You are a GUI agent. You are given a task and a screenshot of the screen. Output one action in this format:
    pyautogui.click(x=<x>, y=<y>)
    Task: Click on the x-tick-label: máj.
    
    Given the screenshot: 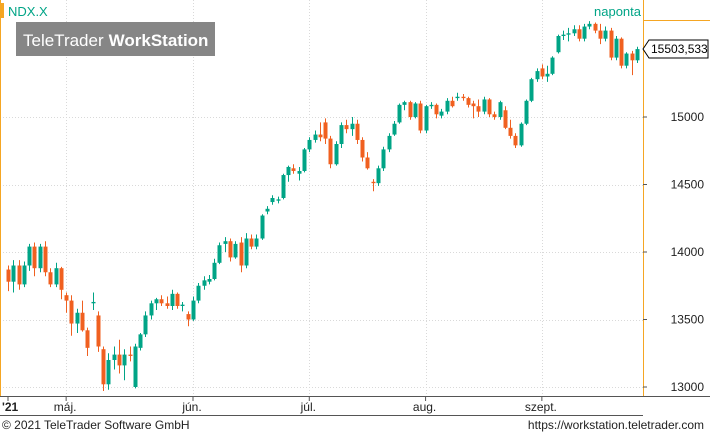 What is the action you would take?
    pyautogui.click(x=65, y=407)
    